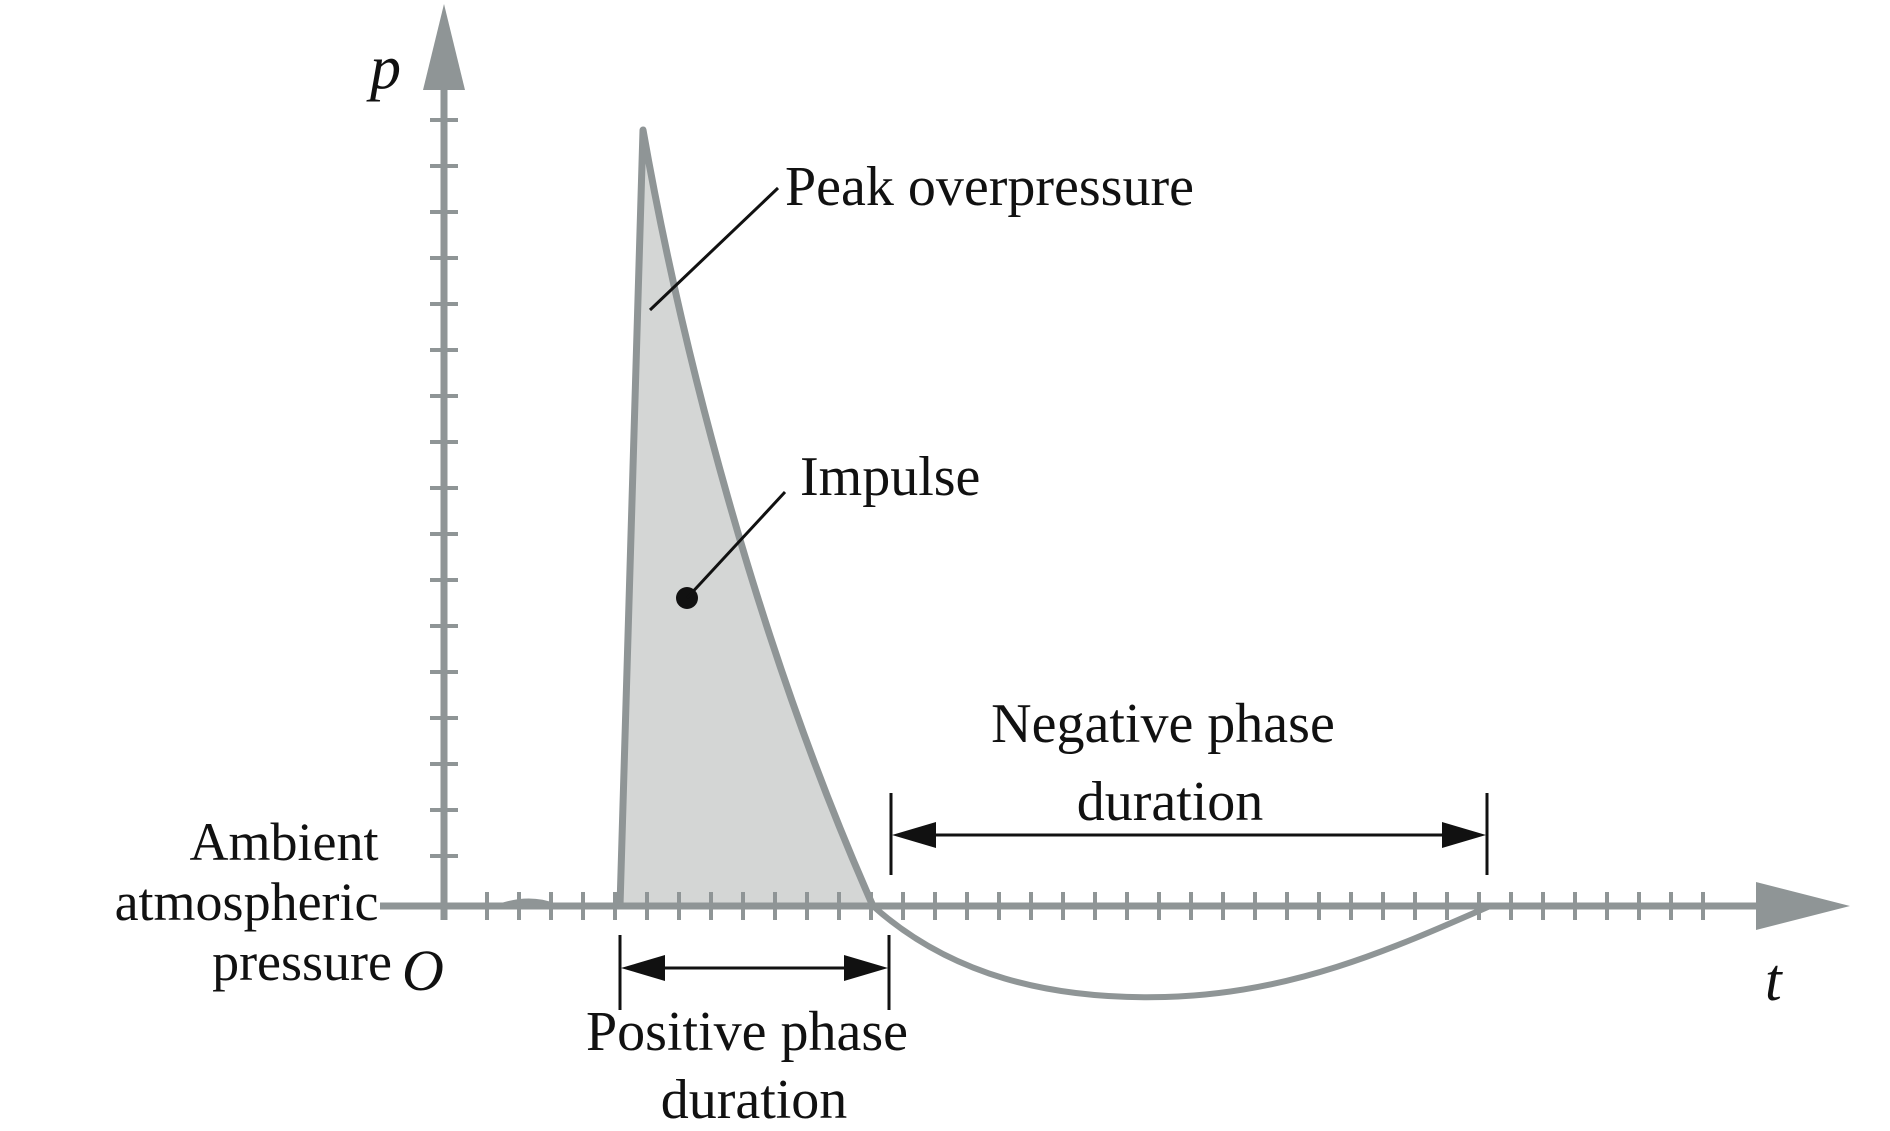 The width and height of the screenshot is (1890, 1131). I want to click on negative-phase-right-arrow, so click(1464, 835).